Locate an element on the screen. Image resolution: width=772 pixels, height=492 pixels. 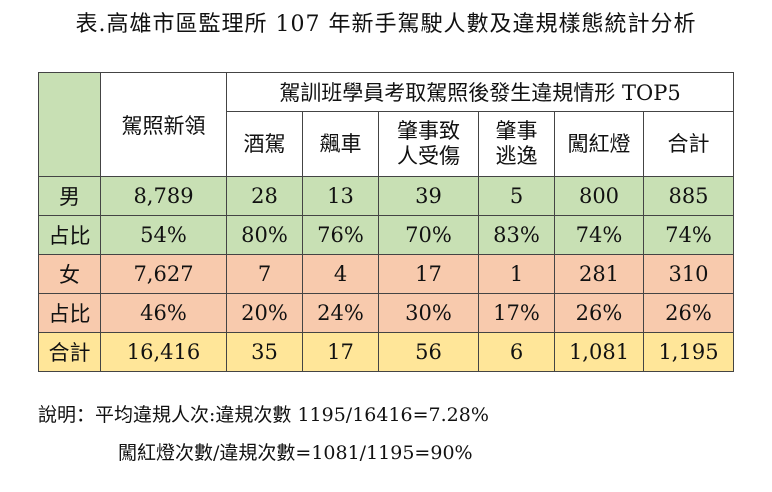
table-cell: 70% is located at coordinates (428, 235).